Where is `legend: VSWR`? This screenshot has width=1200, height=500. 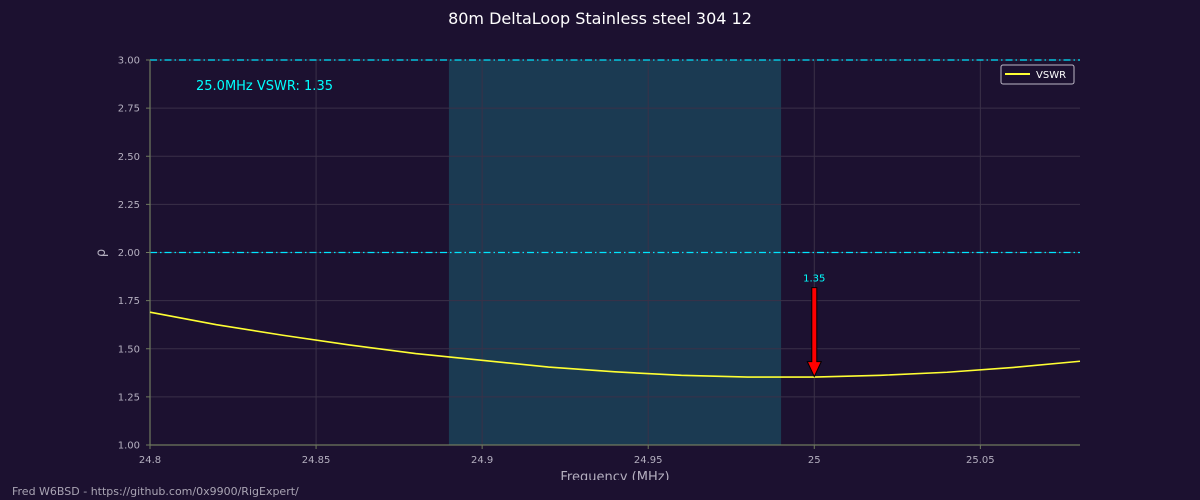 legend: VSWR is located at coordinates (1037, 74).